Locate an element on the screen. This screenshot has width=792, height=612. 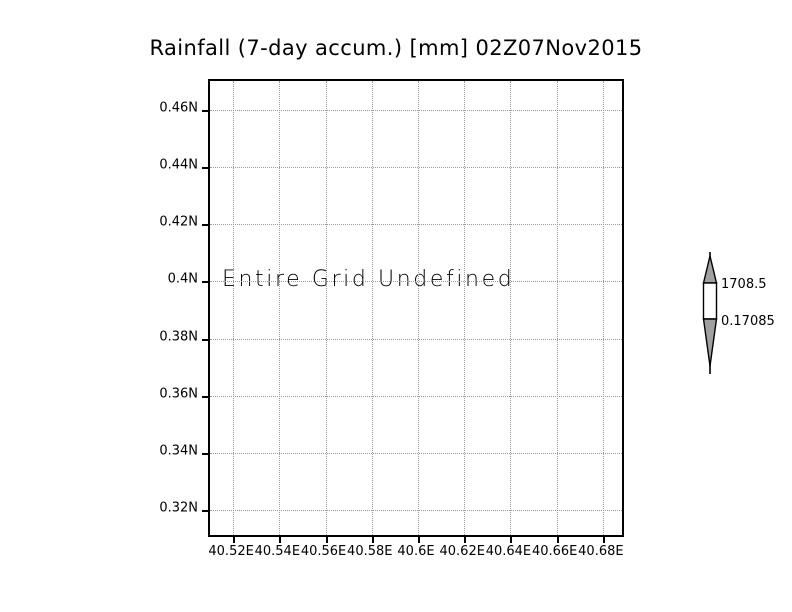
x-axis-tick-label: 40.68E is located at coordinates (601, 551).